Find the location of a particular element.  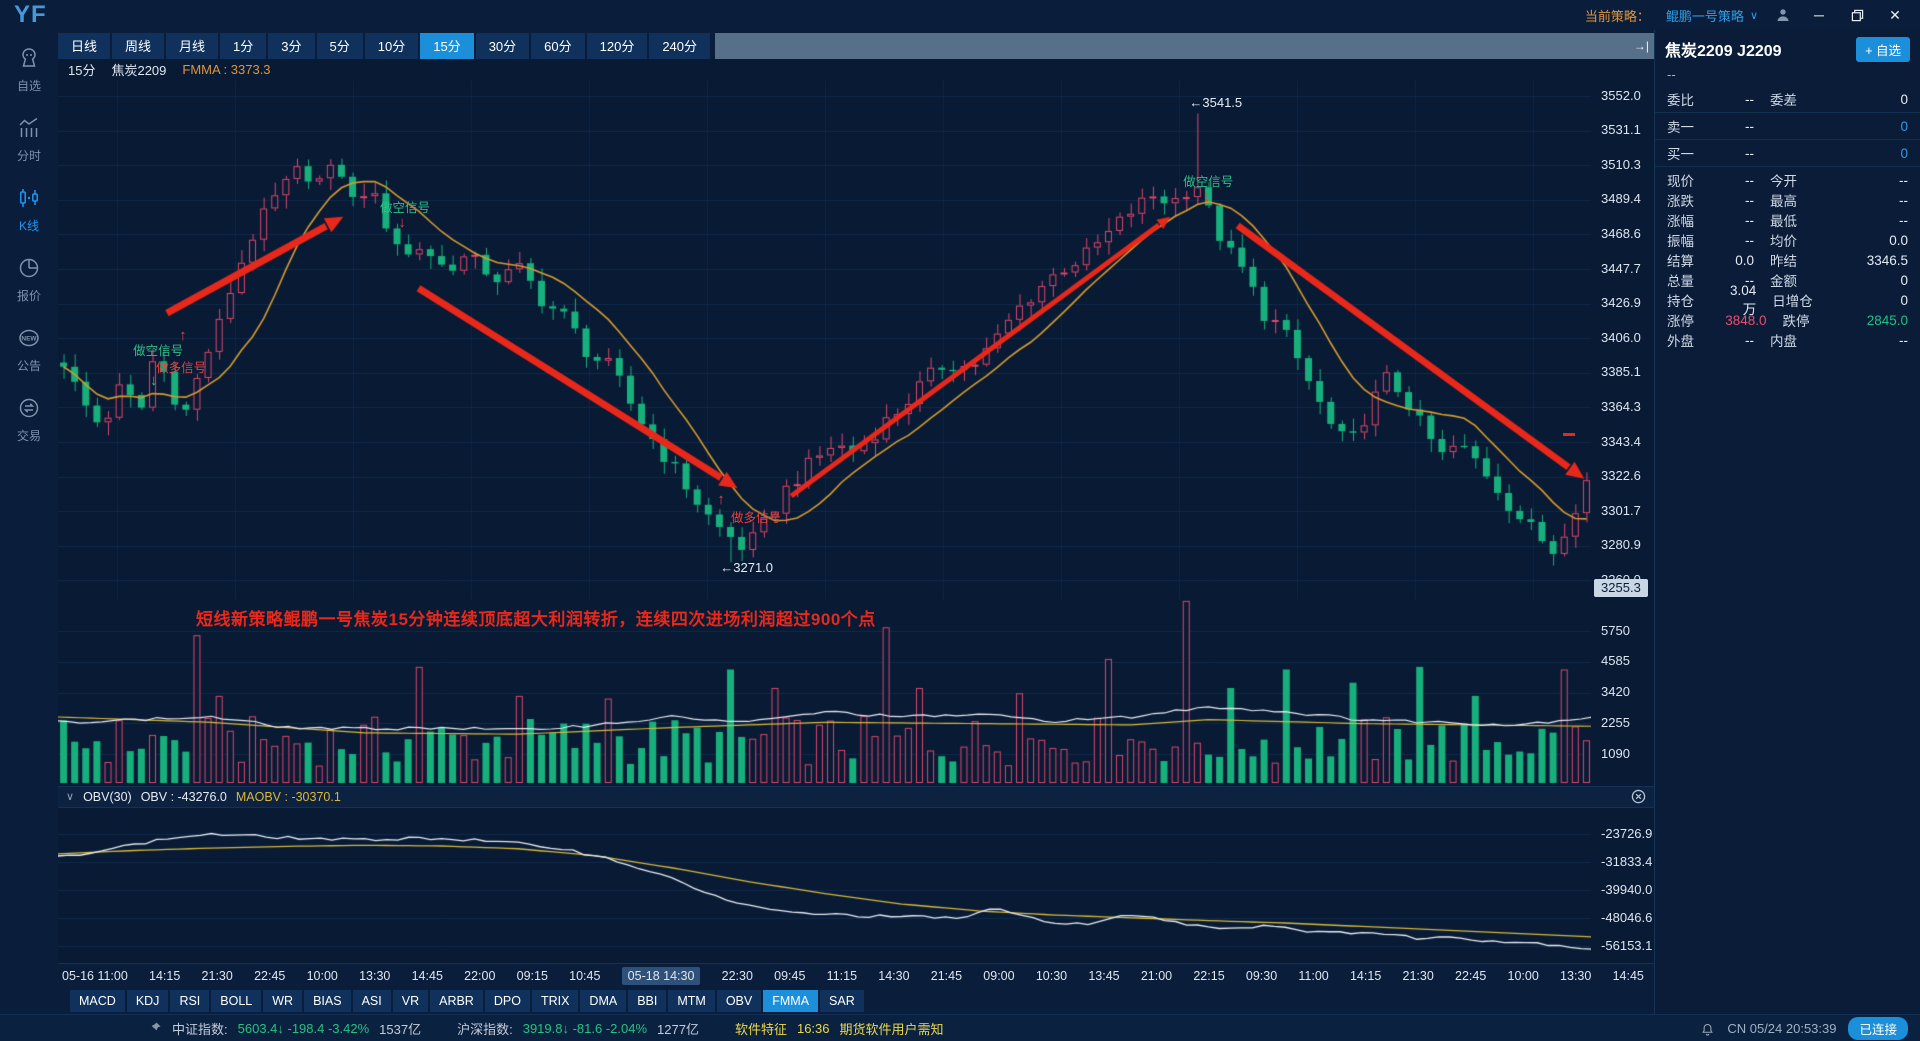

close-indicator-icon is located at coordinates (1638, 796).